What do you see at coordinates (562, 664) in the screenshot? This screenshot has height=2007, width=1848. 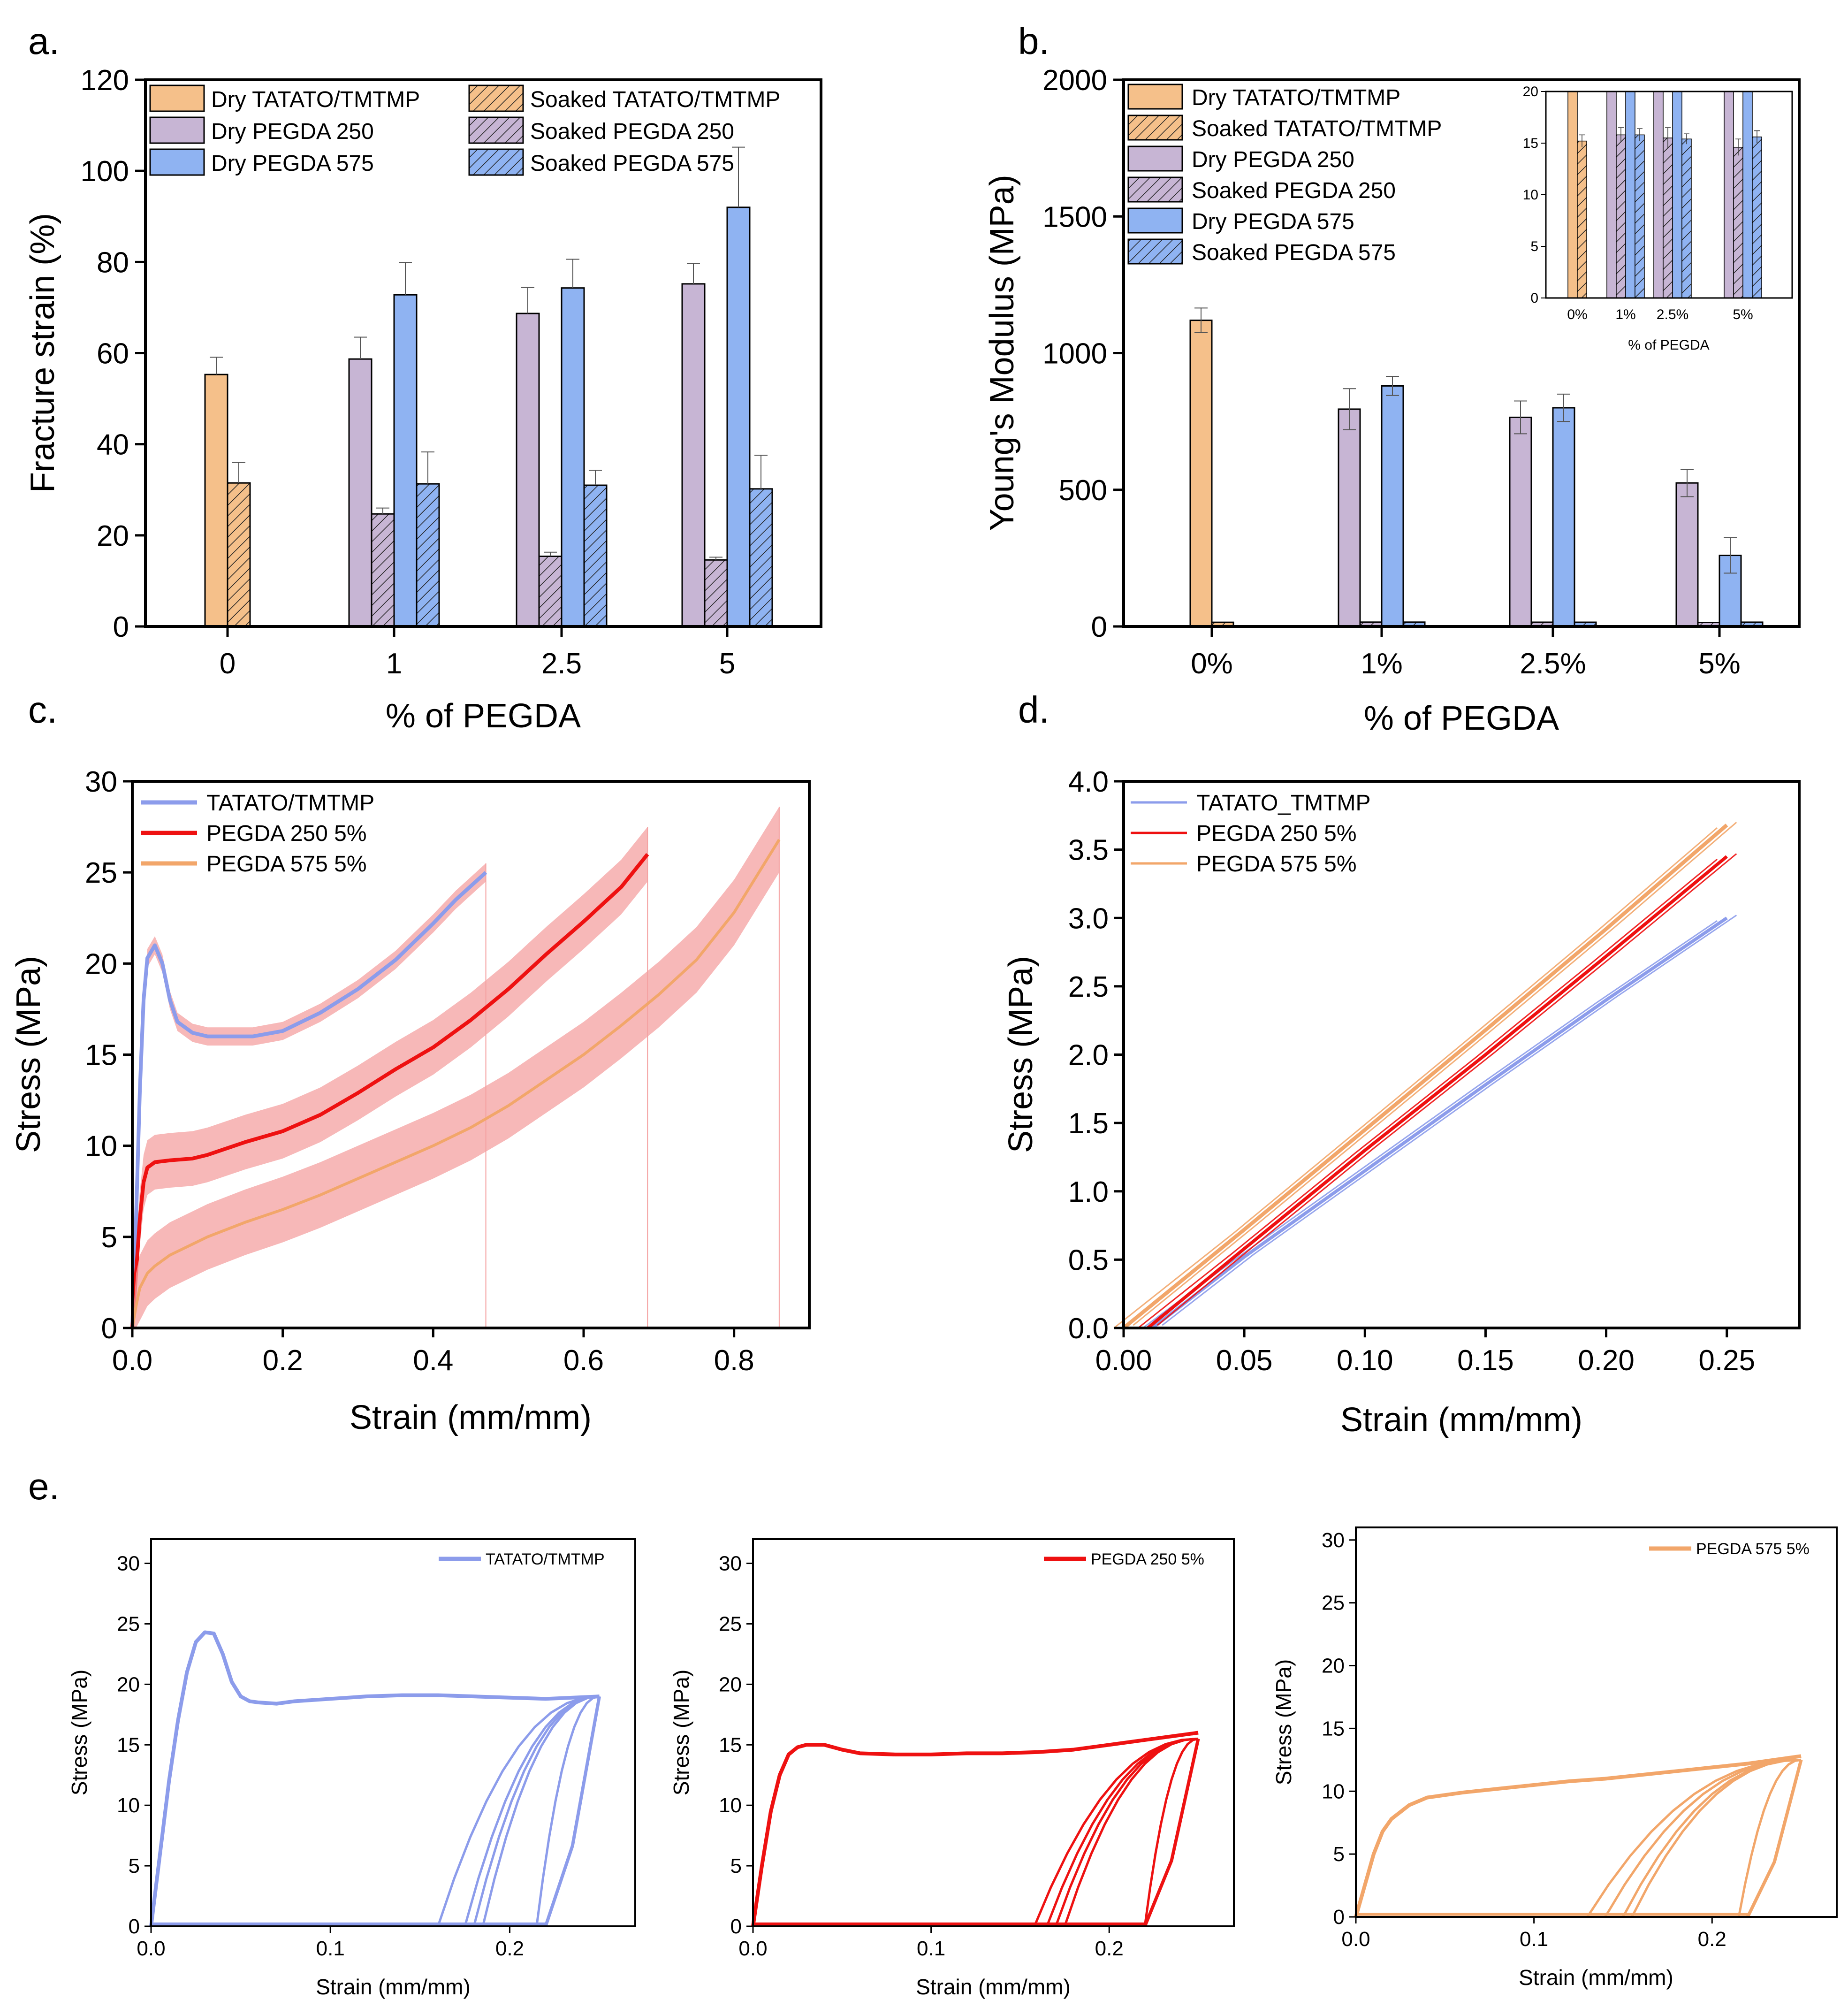 I see `xtick-label-a-2: 2.5` at bounding box center [562, 664].